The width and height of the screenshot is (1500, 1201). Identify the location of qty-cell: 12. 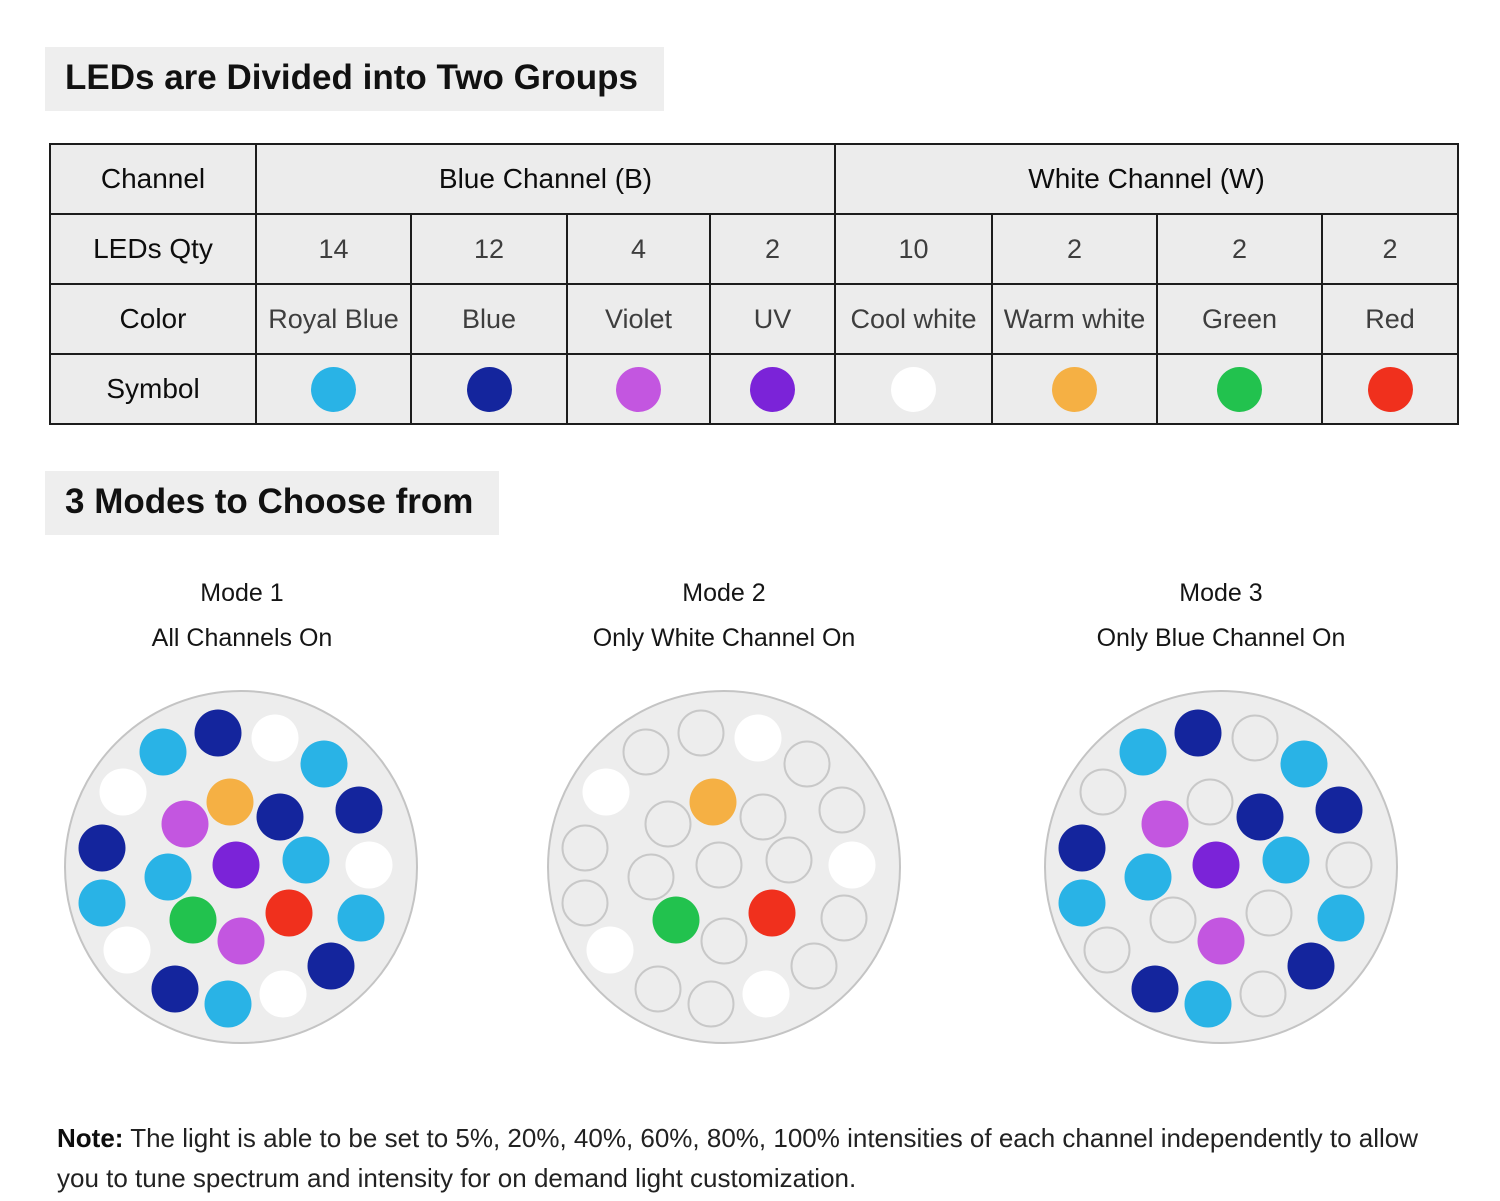
(489, 249).